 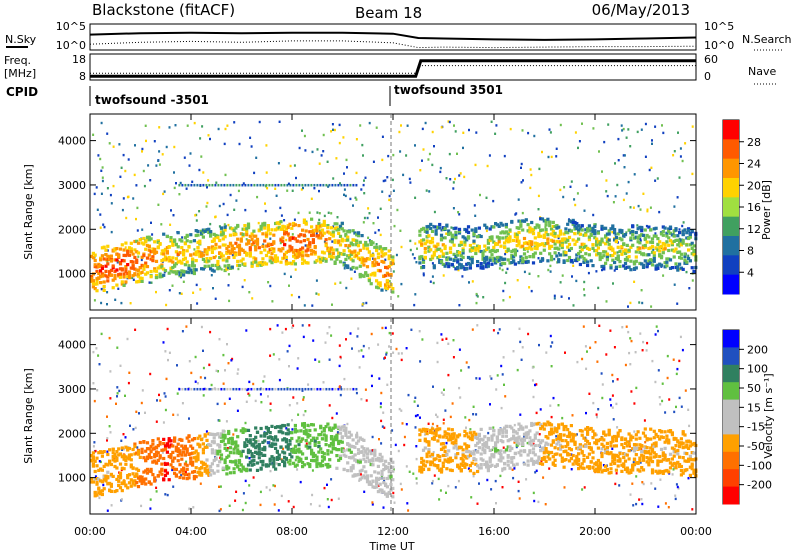 I want to click on power-colorbar-tick-label: 28, so click(x=754, y=142).